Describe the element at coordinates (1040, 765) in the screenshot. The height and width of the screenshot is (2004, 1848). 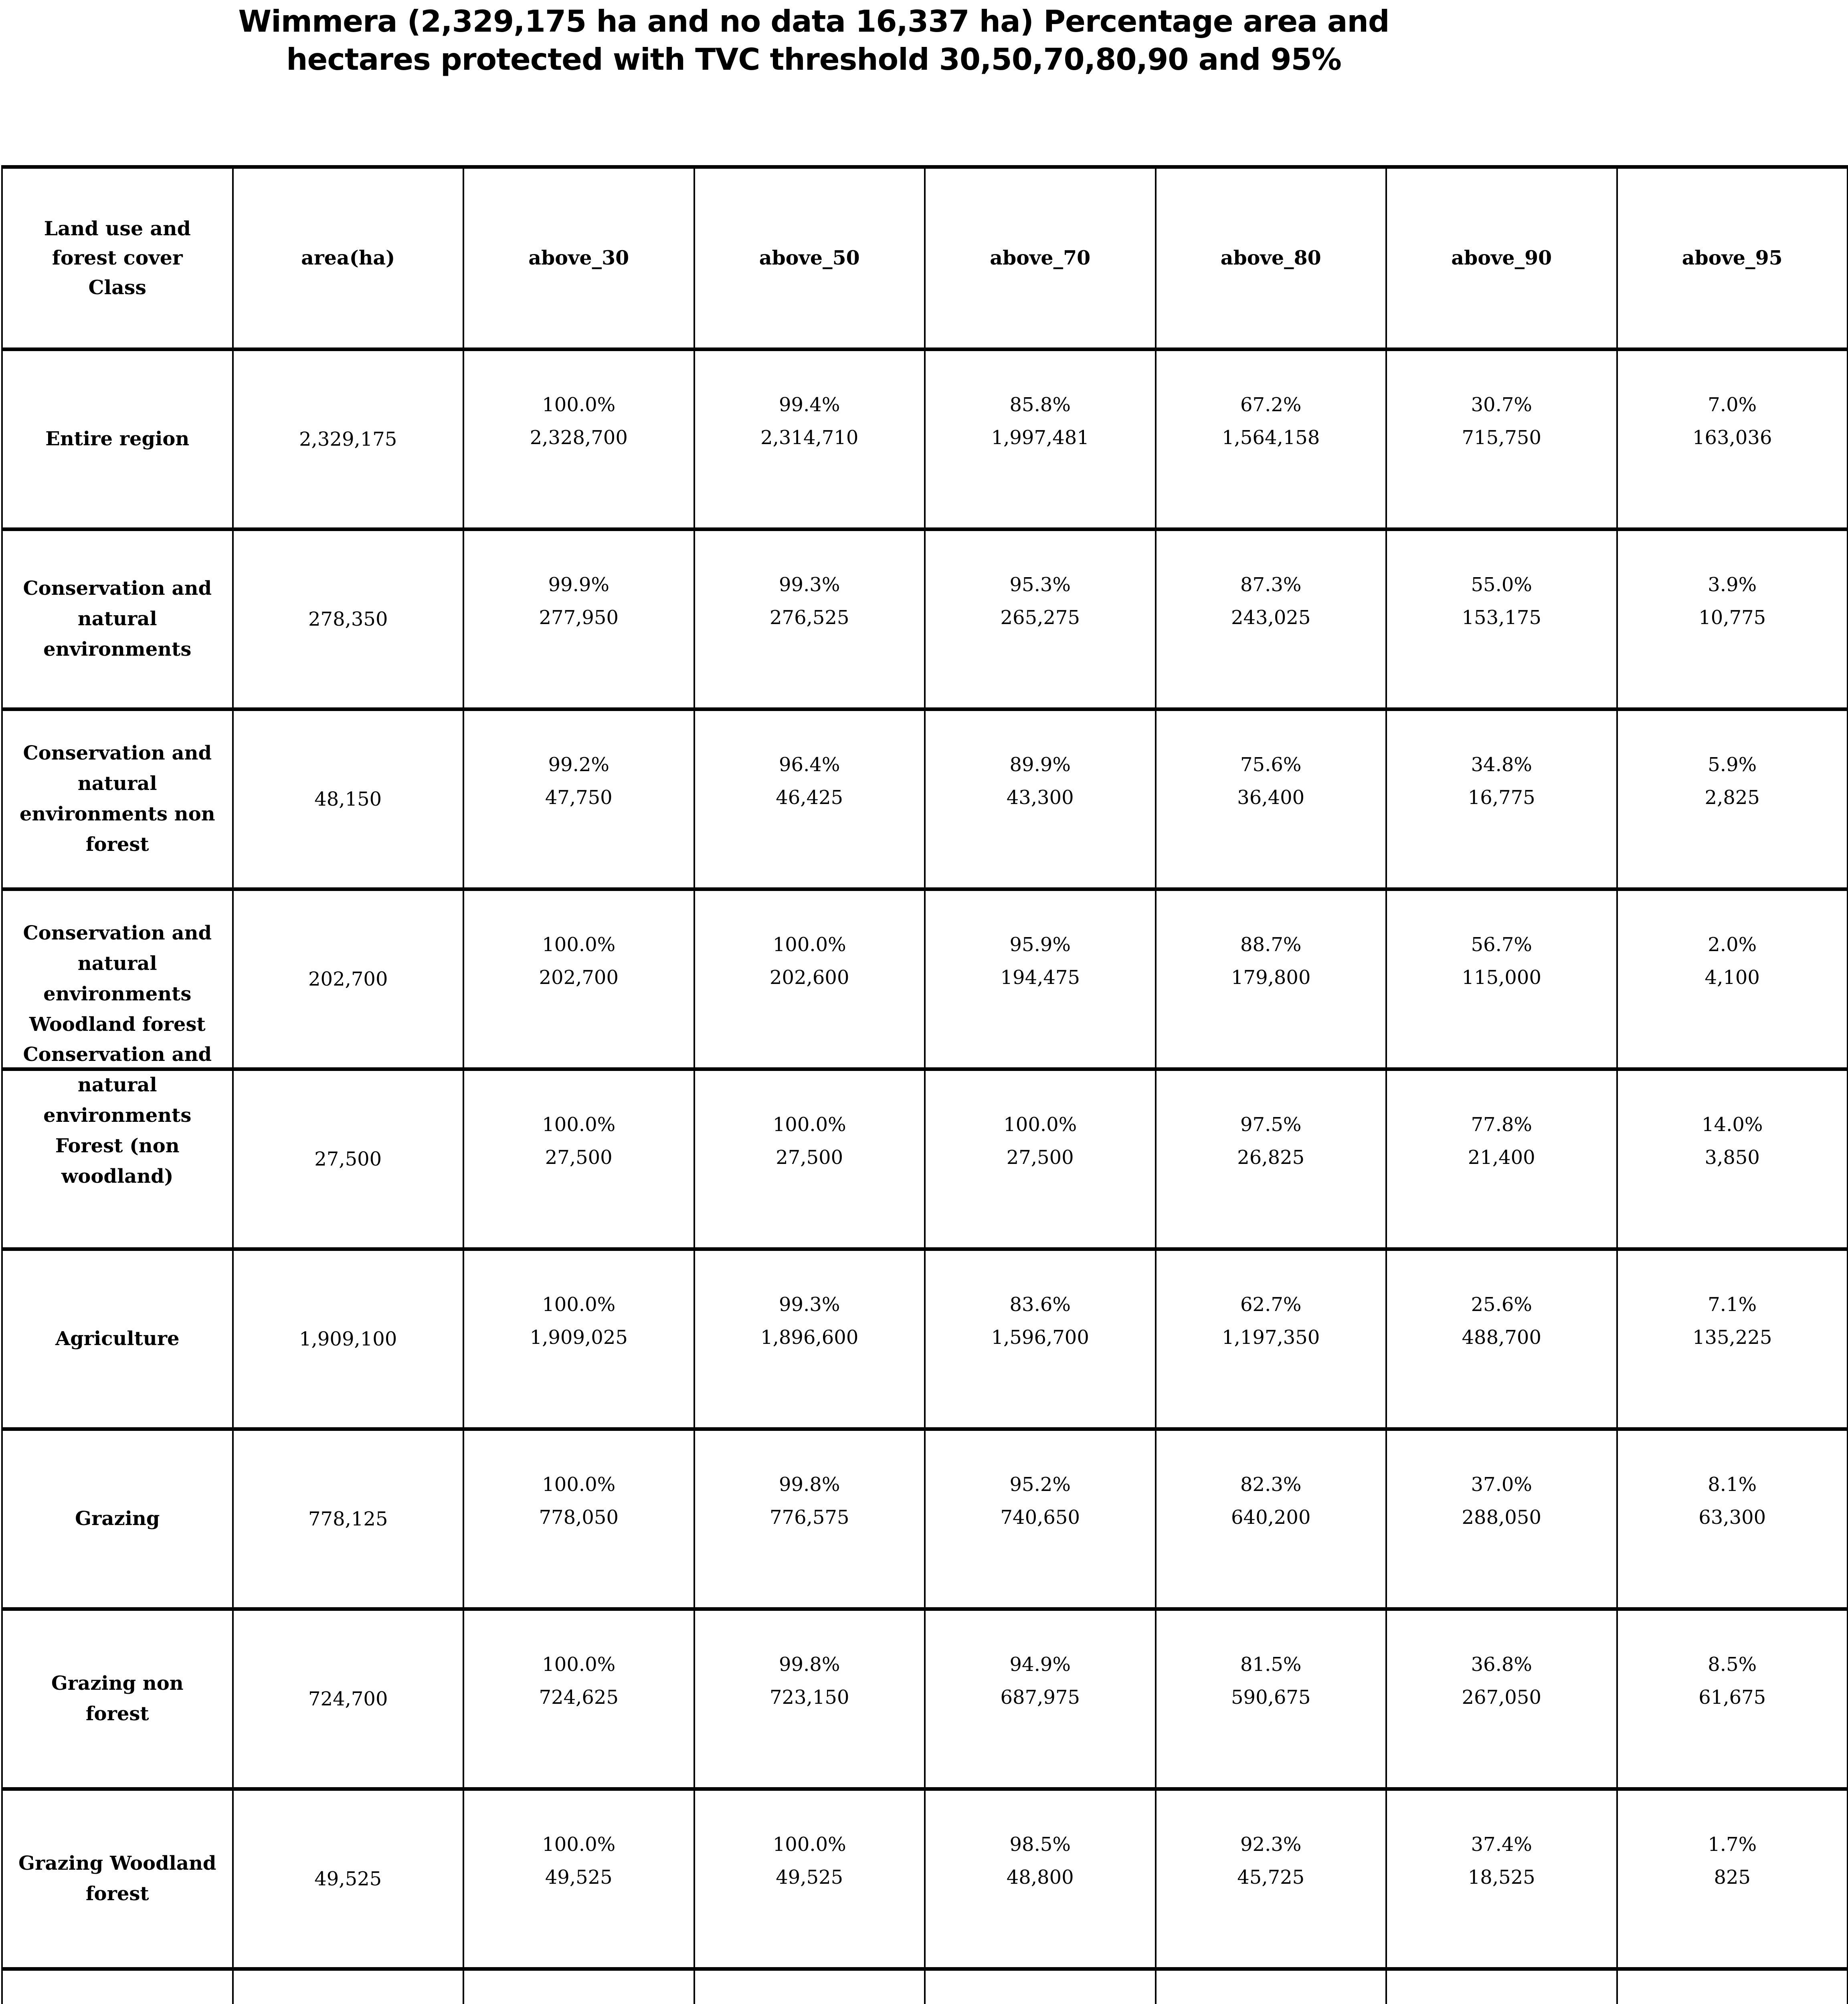
I see `percent-value: 89.9%` at that location.